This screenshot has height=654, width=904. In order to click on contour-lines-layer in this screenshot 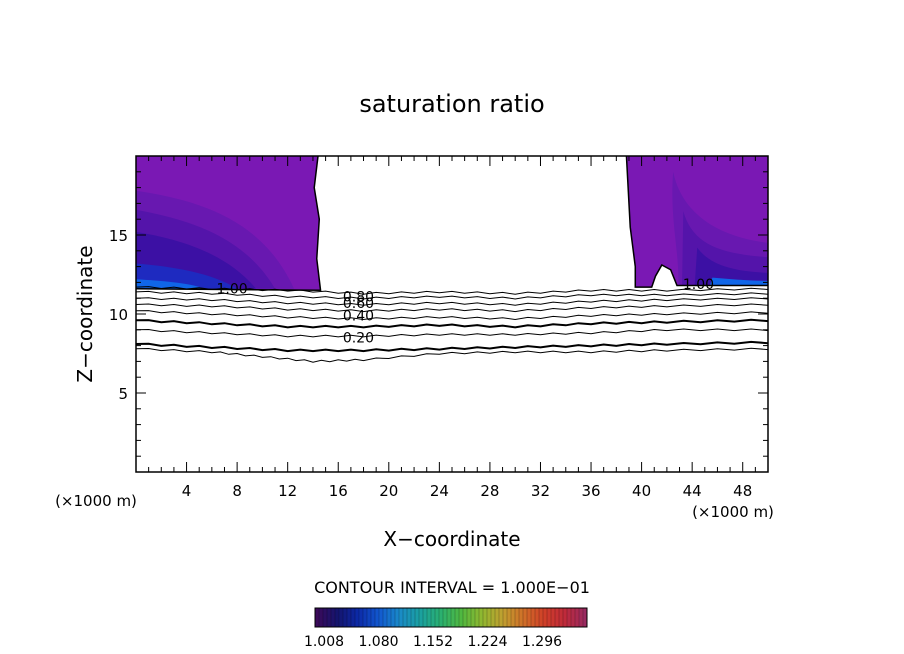, I will do `click(452, 324)`.